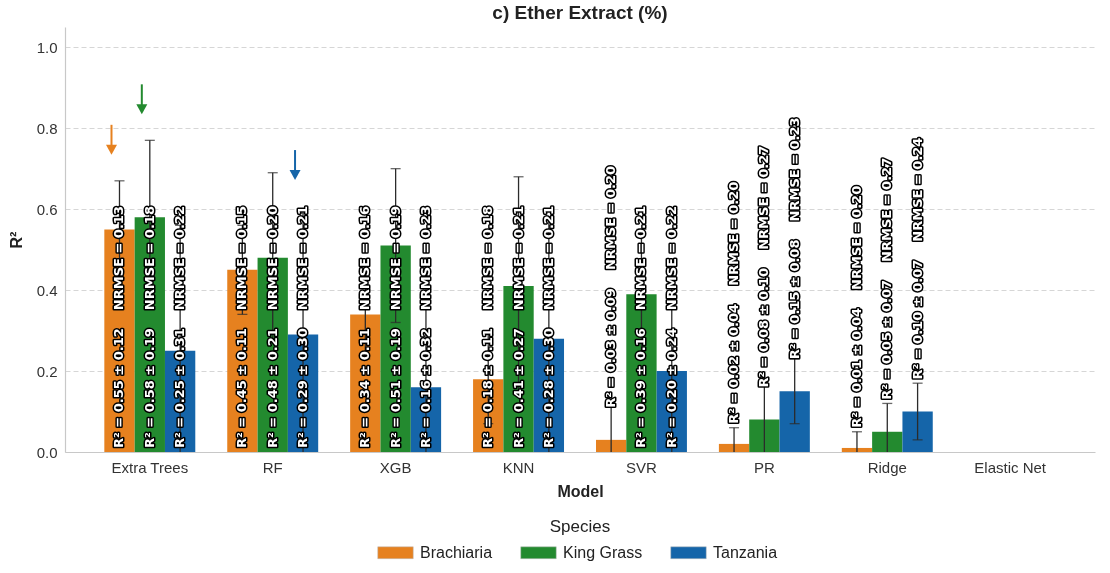 Image resolution: width=1110 pixels, height=573 pixels. Describe the element at coordinates (794, 238) in the screenshot. I see `data-label: R² = 0.15 ± 0.08 NRMSE = 0.23` at that location.